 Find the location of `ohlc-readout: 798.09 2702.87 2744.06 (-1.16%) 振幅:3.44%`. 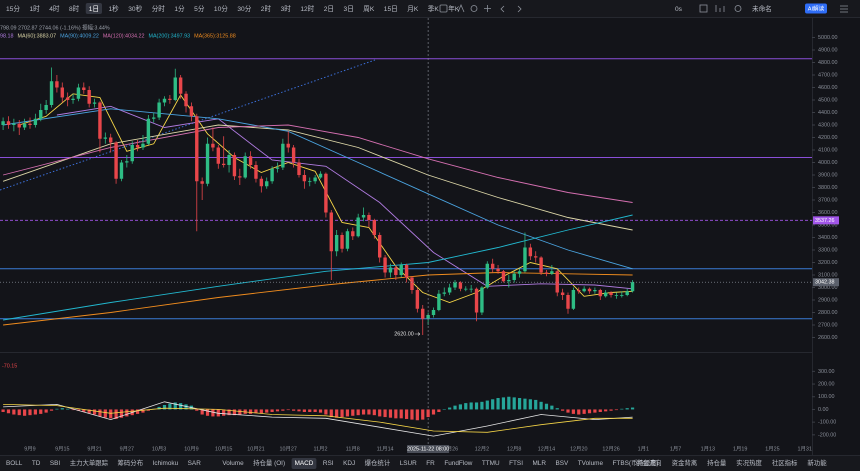

ohlc-readout: 798.09 2702.87 2744.06 (-1.16%) 振幅:3.44% is located at coordinates (55, 27).